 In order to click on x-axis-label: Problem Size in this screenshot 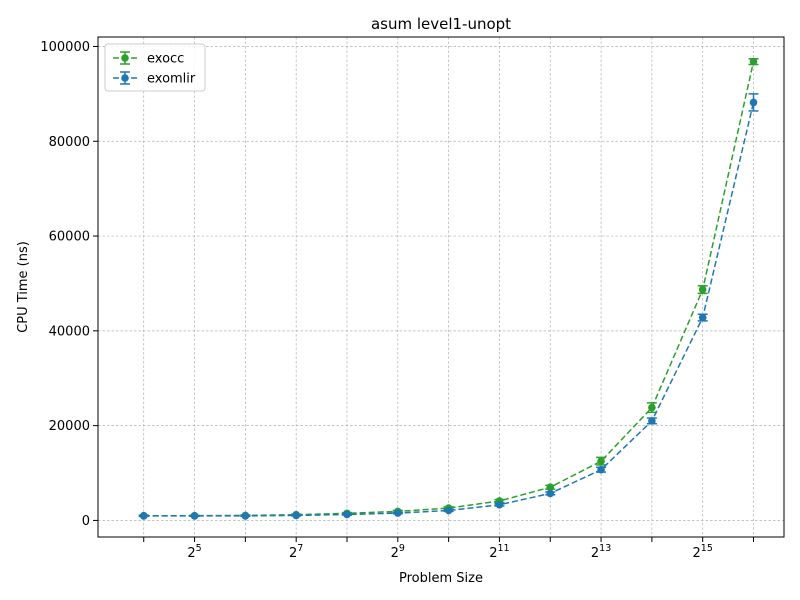, I will do `click(441, 578)`.